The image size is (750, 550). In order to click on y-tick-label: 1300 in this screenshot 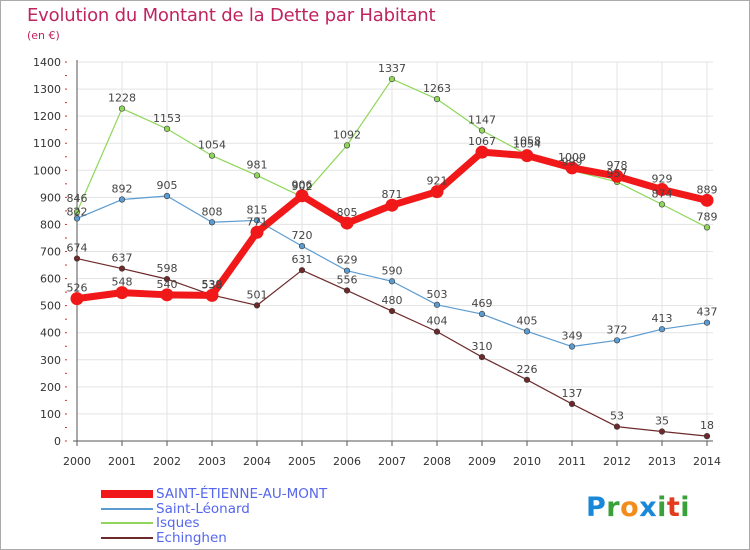, I will do `click(47, 89)`.